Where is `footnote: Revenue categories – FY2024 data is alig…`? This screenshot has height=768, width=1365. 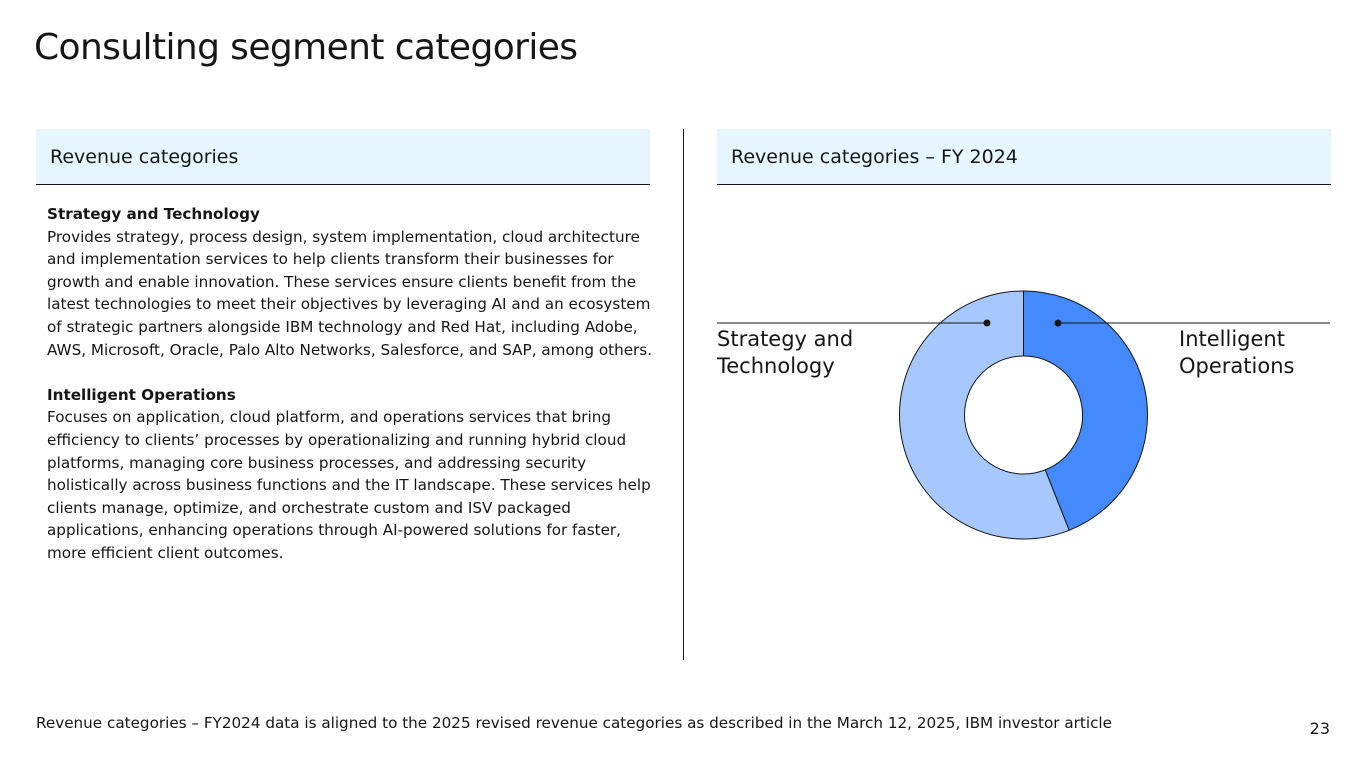
footnote: Revenue categories – FY2024 data is alig… is located at coordinates (574, 723).